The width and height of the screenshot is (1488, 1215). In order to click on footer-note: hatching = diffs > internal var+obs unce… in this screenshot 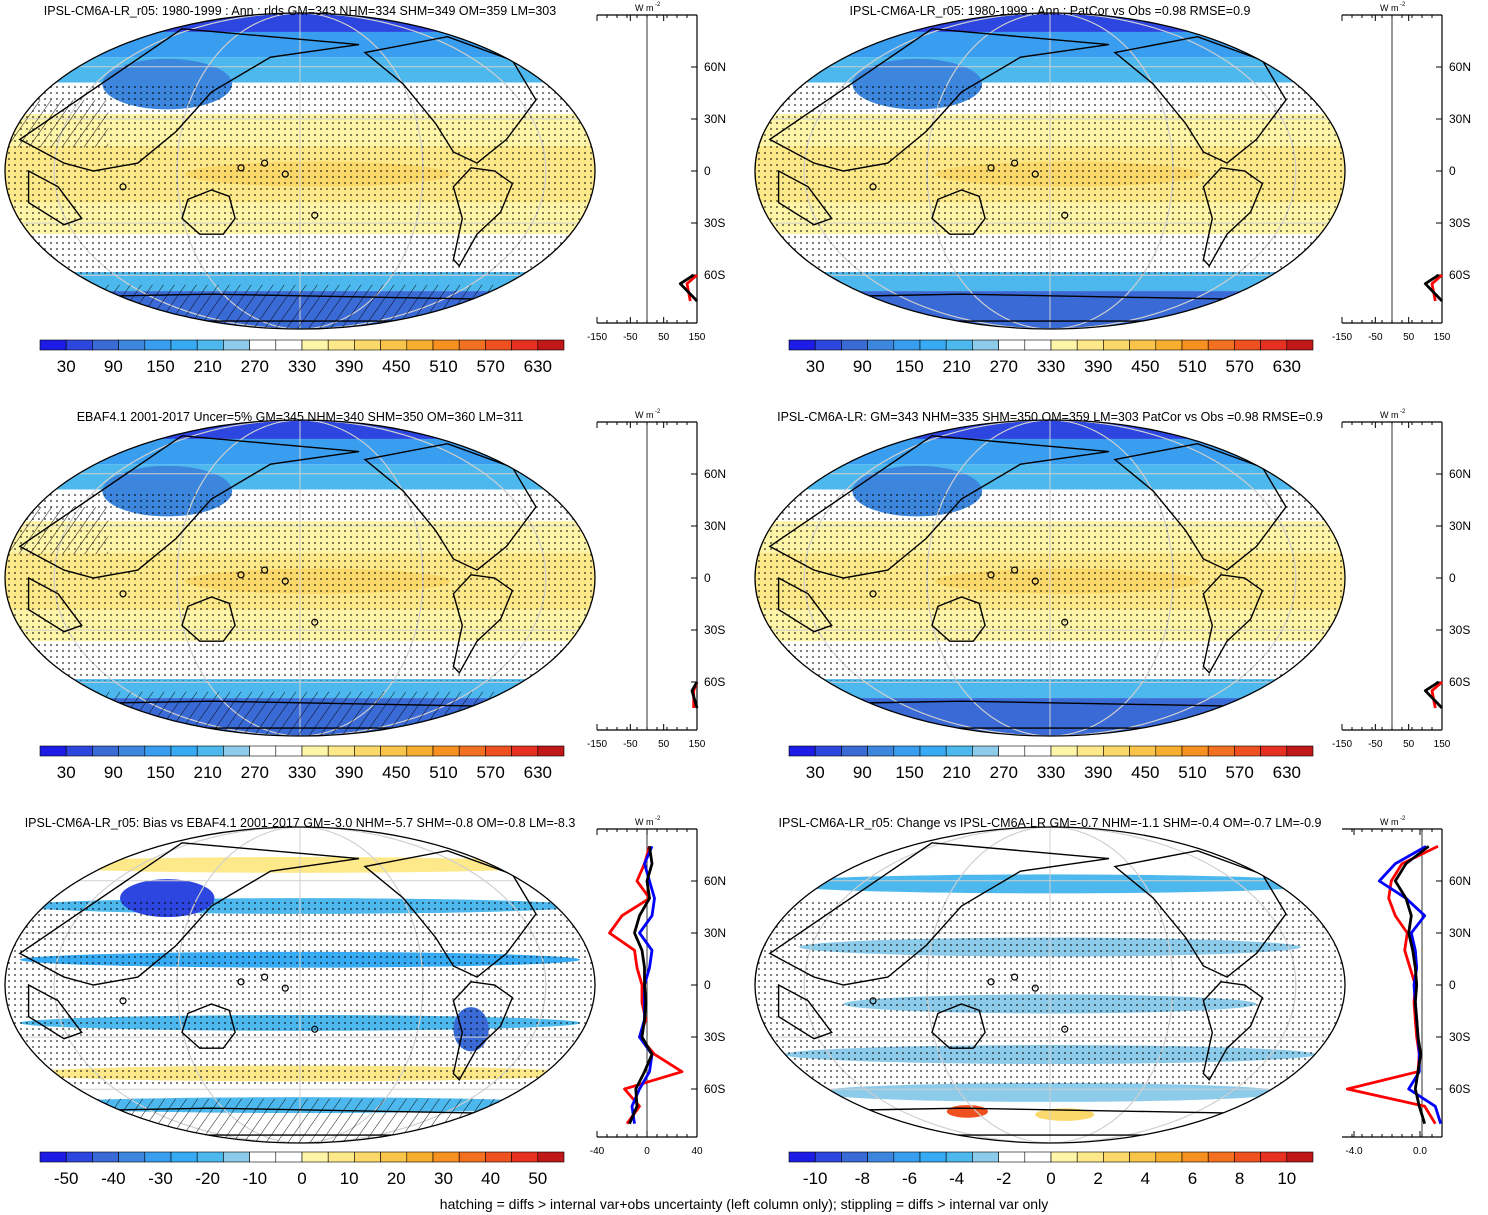, I will do `click(744, 1204)`.